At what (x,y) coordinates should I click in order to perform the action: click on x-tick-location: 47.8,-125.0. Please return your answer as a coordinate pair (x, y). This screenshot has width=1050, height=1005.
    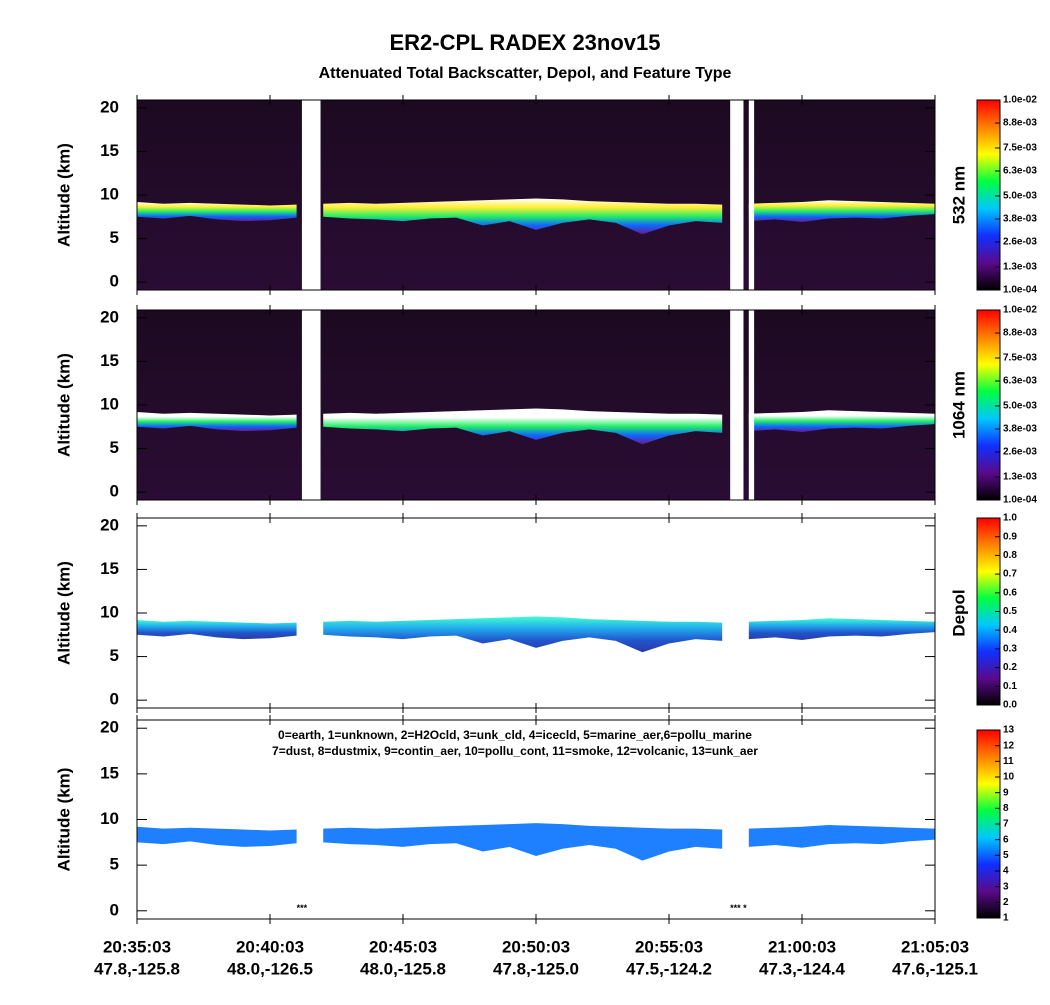
    Looking at the image, I should click on (536, 968).